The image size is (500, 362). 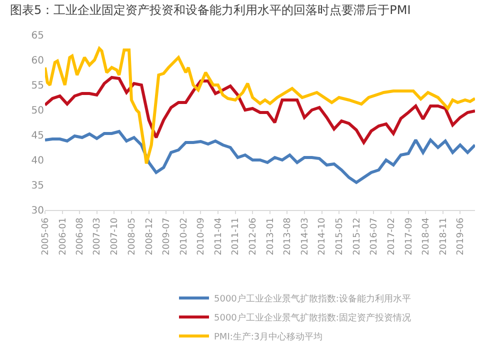 What do you see at coordinates (167, 237) in the screenshot?
I see `x-tick-label: 2009-07` at bounding box center [167, 237].